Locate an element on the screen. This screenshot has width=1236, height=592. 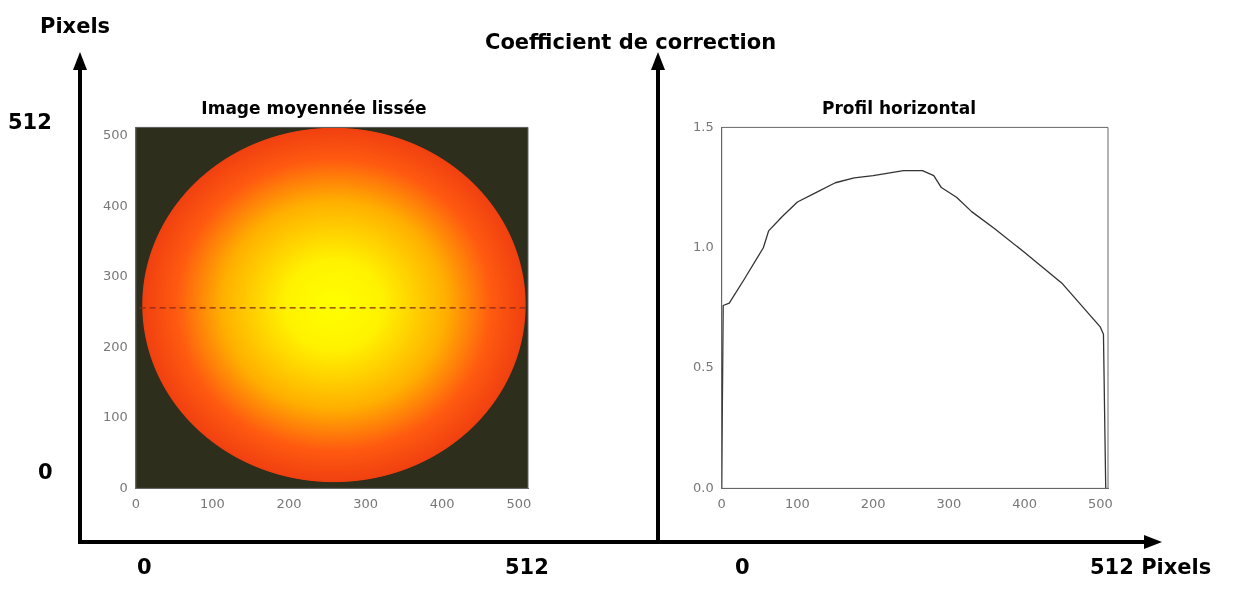
y-tick-label: 0 is located at coordinates (123, 487).